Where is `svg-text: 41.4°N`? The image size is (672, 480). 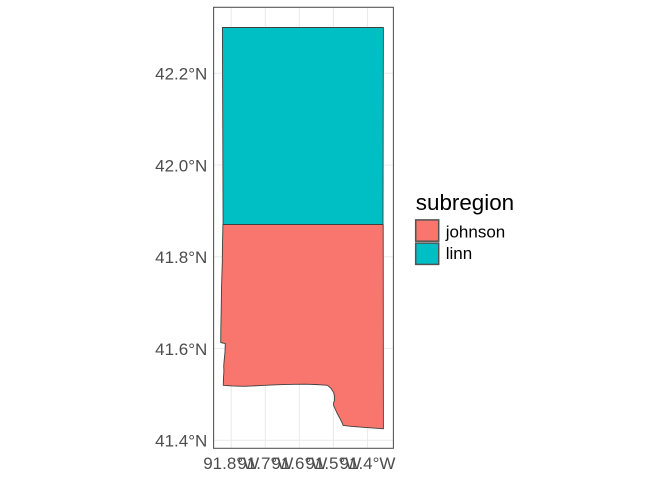 svg-text: 41.4°N is located at coordinates (181, 441).